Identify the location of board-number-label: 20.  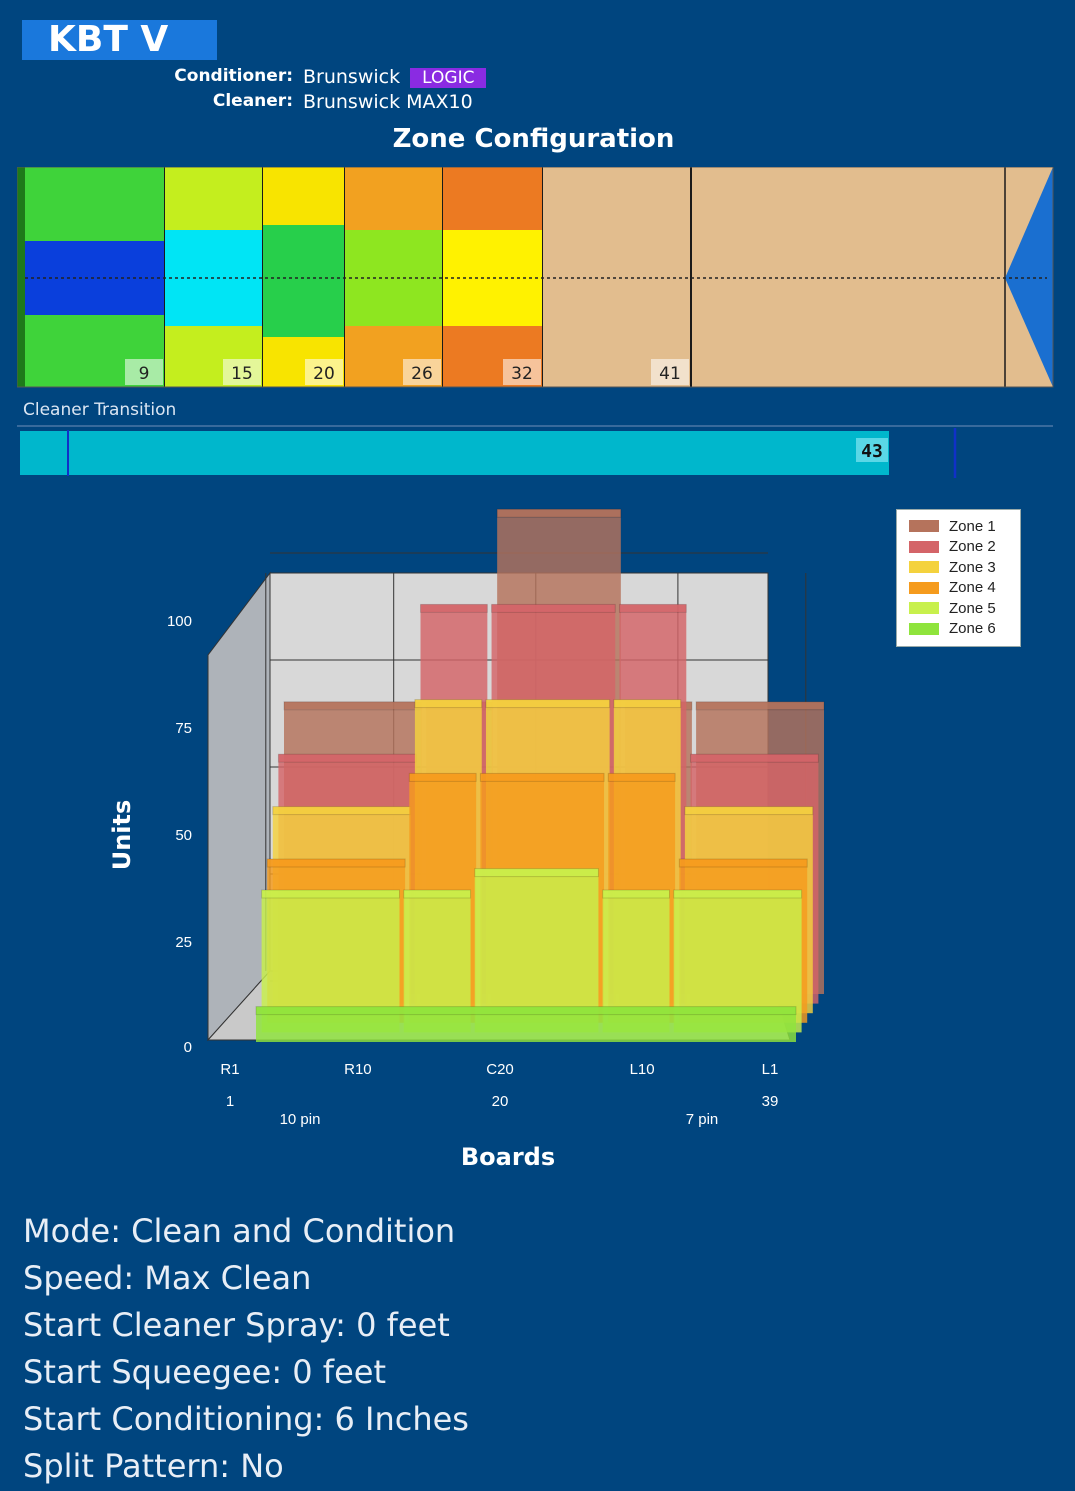
(500, 1101).